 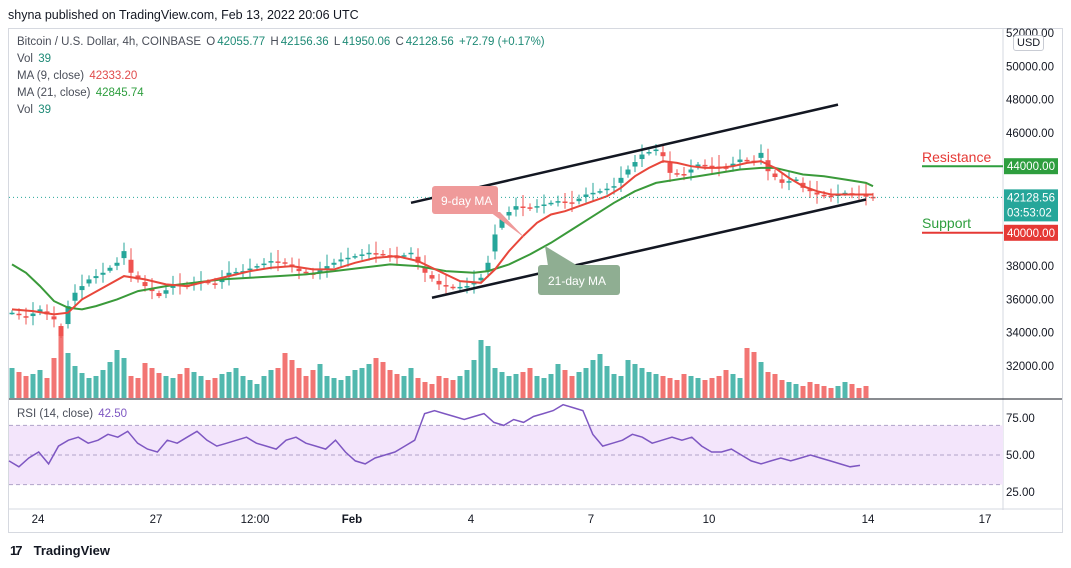 What do you see at coordinates (1029, 213) in the screenshot?
I see `countdown-tag: 03:53:02` at bounding box center [1029, 213].